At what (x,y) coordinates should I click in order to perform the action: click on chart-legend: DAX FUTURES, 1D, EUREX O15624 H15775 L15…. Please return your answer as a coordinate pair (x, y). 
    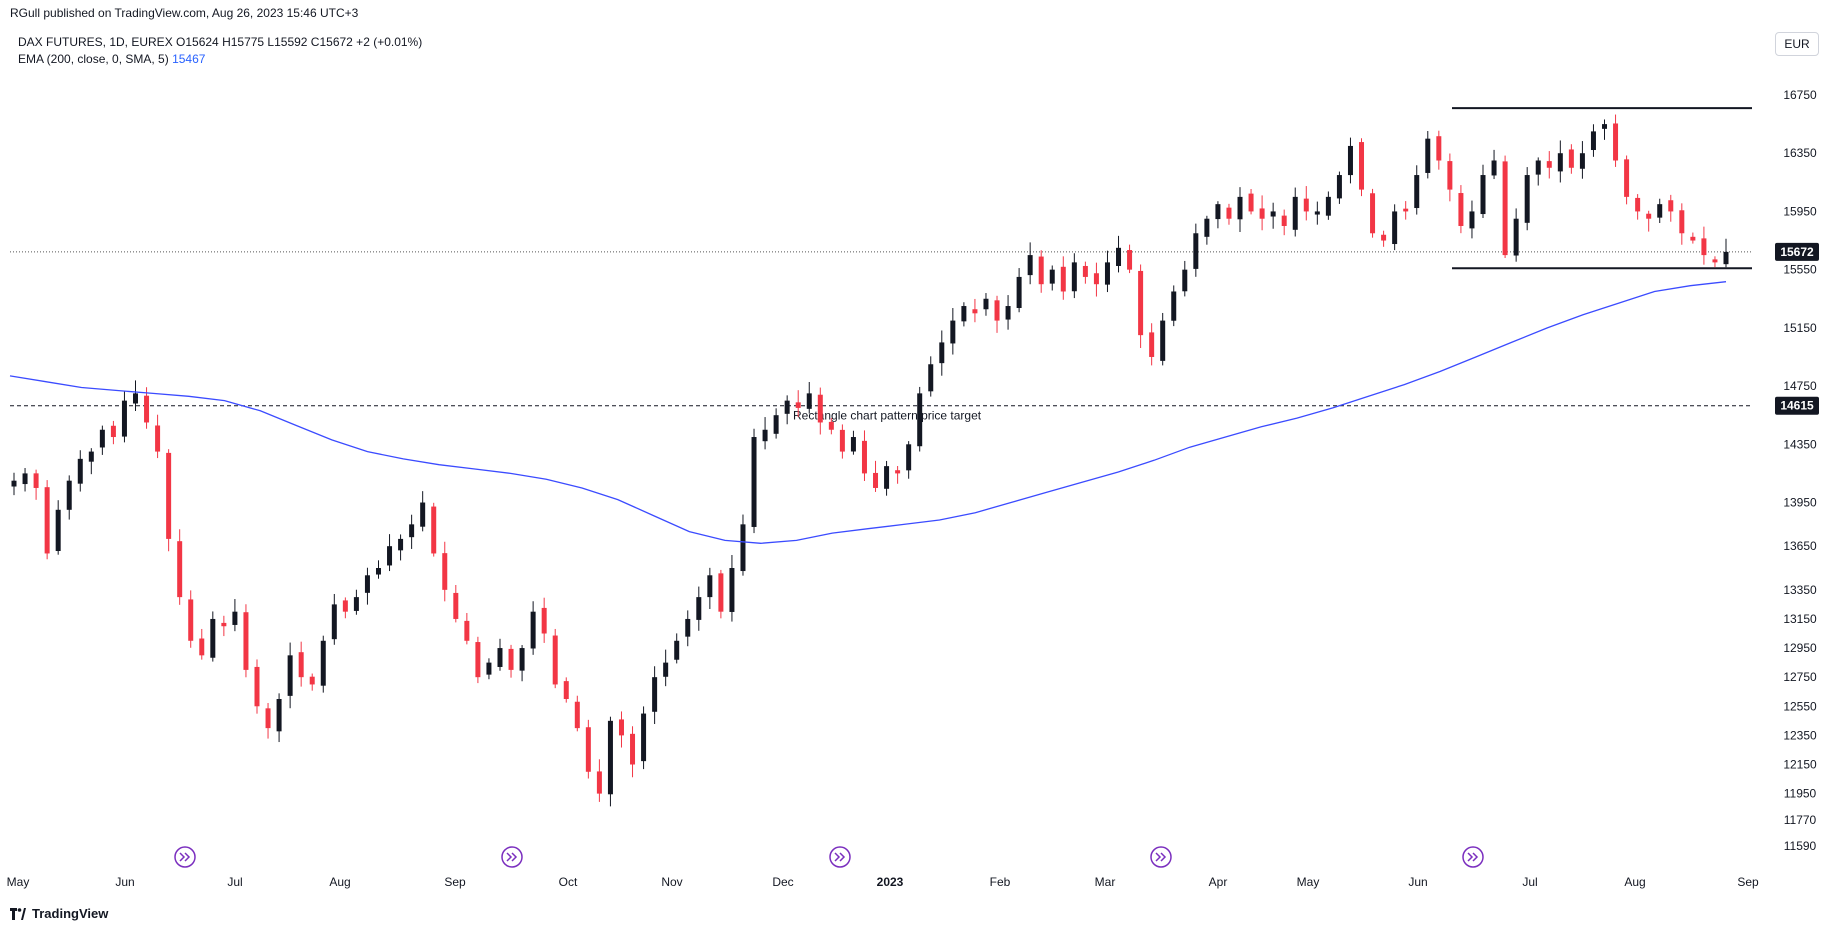
    Looking at the image, I should click on (220, 51).